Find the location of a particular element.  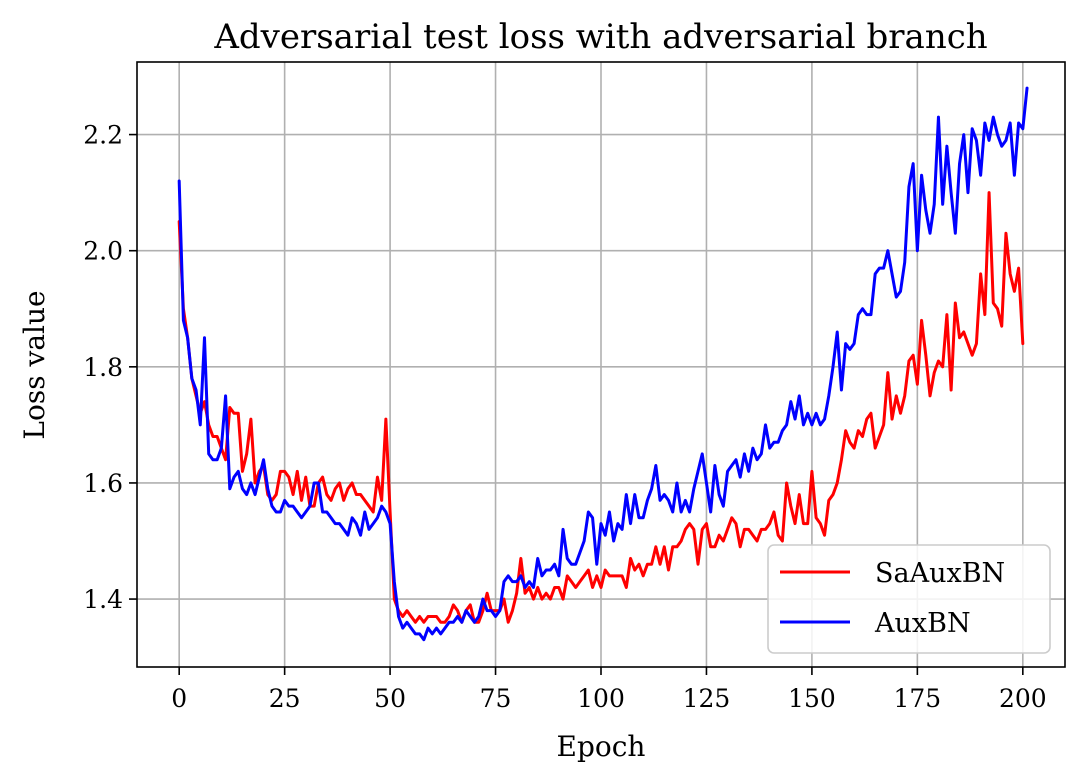

x-tick-label: 25 is located at coordinates (285, 698).